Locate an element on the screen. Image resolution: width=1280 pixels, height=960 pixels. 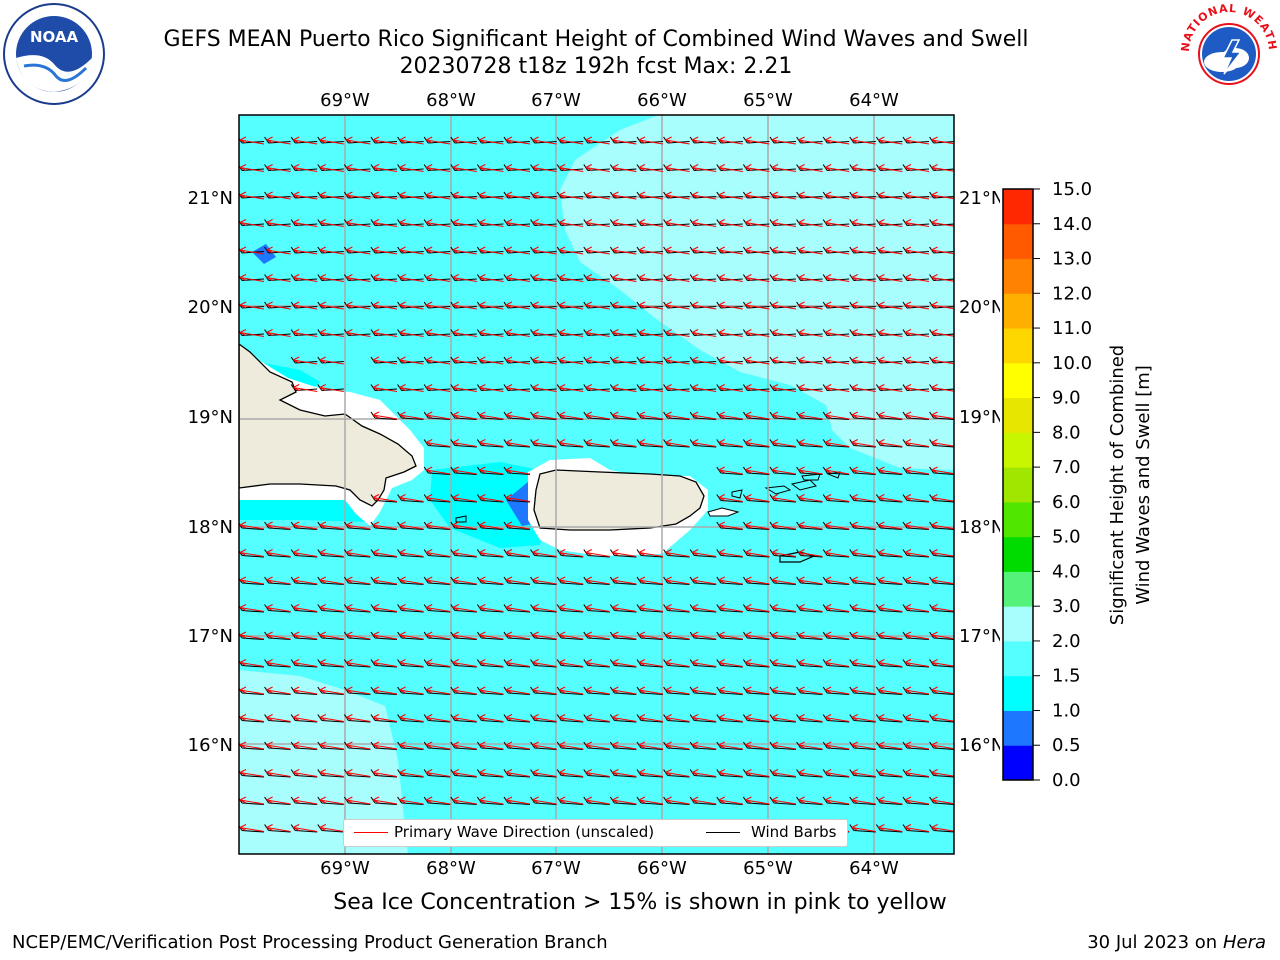
wave-height-0.5-1m-patch is located at coordinates (519, 504).